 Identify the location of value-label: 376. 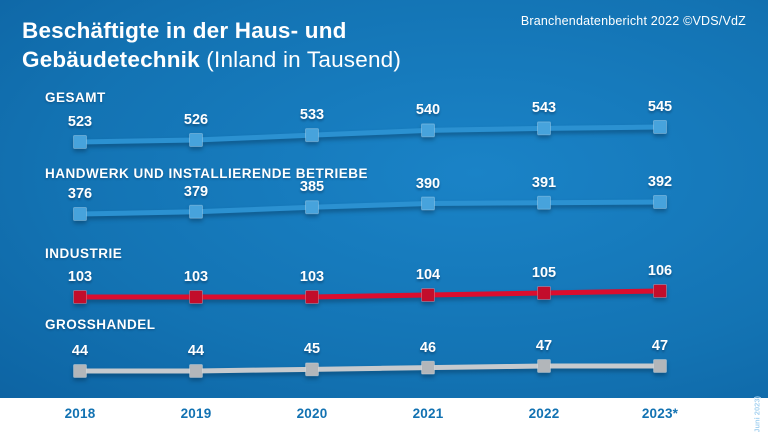
(80, 194).